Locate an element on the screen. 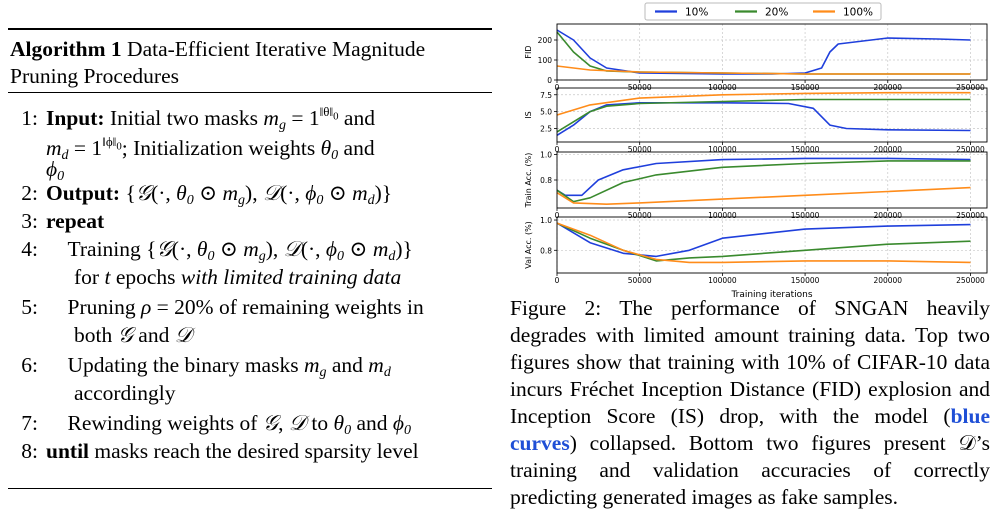  xtick-label-0-1: 50000 is located at coordinates (640, 87).